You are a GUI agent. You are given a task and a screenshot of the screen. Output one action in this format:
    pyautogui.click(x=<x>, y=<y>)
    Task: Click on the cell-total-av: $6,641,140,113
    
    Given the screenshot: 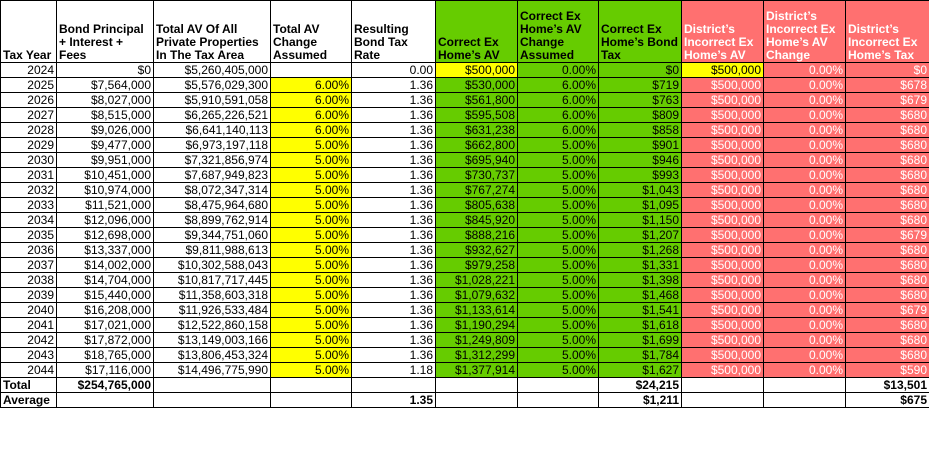 What is the action you would take?
    pyautogui.click(x=212, y=130)
    